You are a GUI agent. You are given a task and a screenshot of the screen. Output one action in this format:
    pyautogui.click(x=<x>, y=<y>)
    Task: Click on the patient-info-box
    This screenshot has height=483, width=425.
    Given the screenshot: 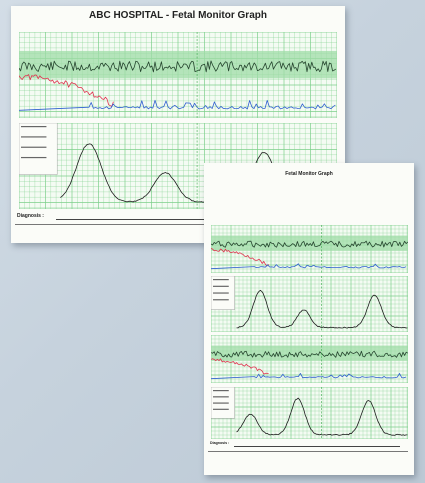 What is the action you would take?
    pyautogui.click(x=38, y=149)
    